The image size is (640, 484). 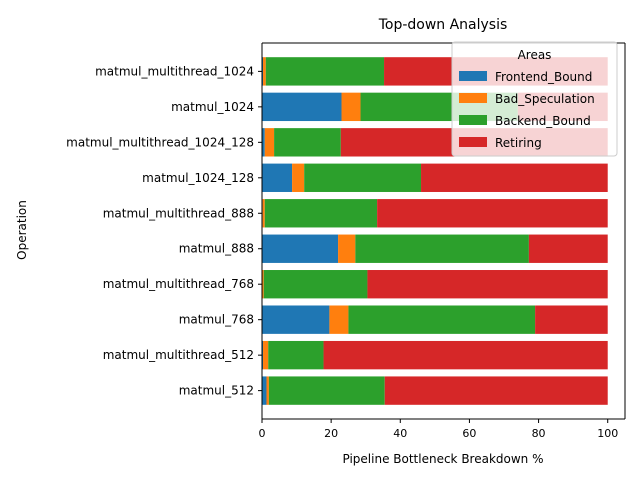 I want to click on x-tick-label: 40, so click(x=400, y=433).